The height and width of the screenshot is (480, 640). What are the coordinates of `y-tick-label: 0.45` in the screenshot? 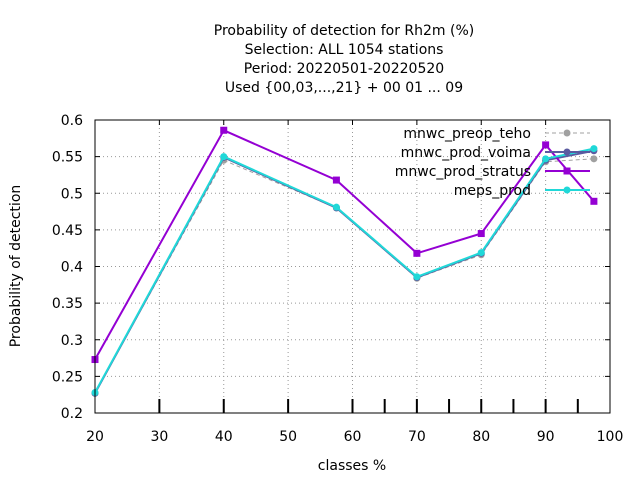 It's located at (67, 231).